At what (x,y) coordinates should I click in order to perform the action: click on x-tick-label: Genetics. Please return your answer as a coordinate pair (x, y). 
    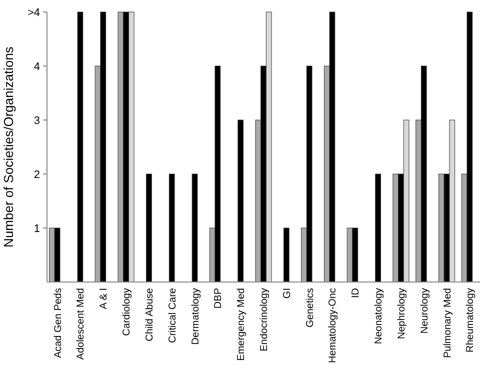
    Looking at the image, I should click on (310, 308).